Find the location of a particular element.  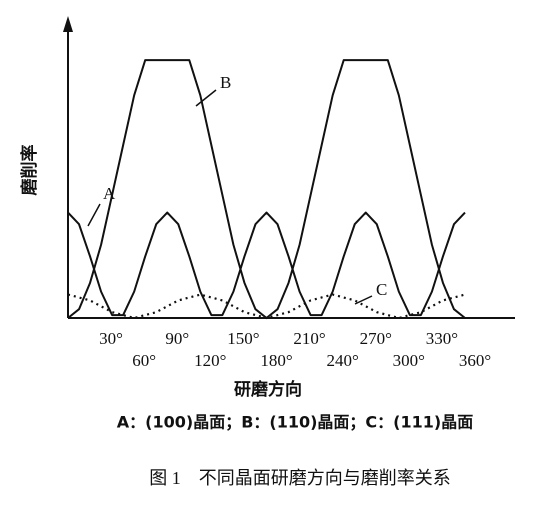

x-tick-label: 90° is located at coordinates (177, 338).